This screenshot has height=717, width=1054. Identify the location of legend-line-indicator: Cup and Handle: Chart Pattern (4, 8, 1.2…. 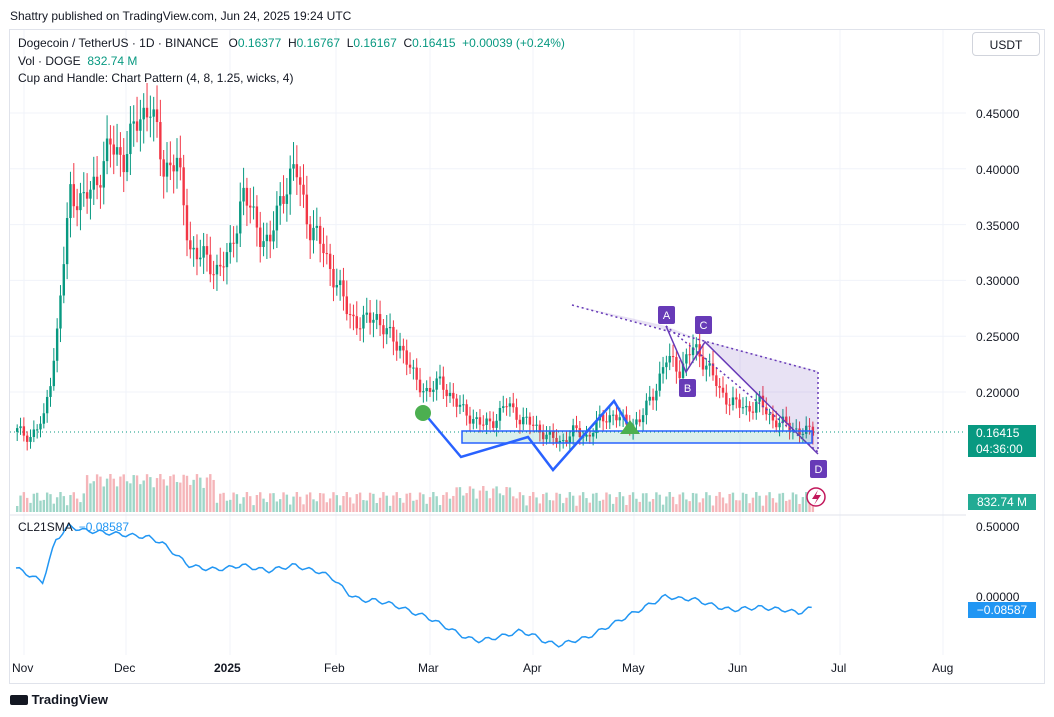
(155, 78).